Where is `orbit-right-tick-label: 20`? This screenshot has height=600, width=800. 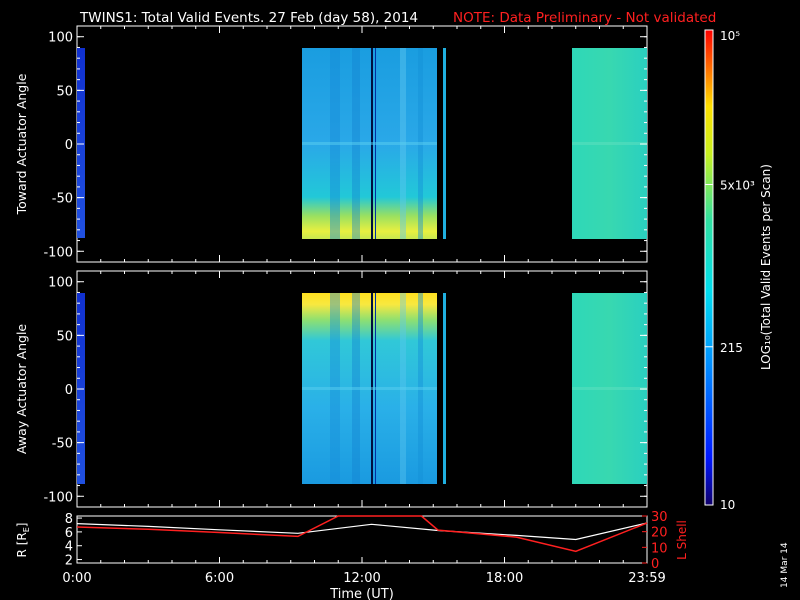 orbit-right-tick-label: 20 is located at coordinates (659, 533).